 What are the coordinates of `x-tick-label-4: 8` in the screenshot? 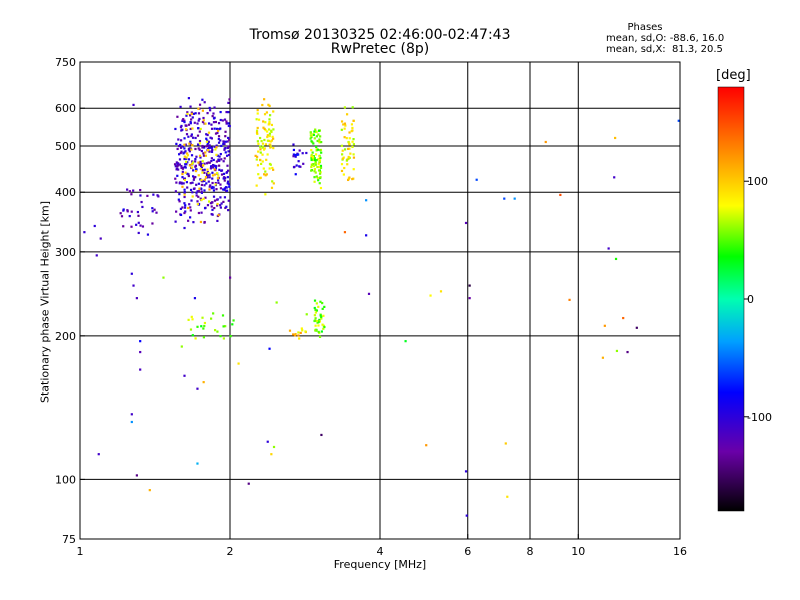 It's located at (530, 551).